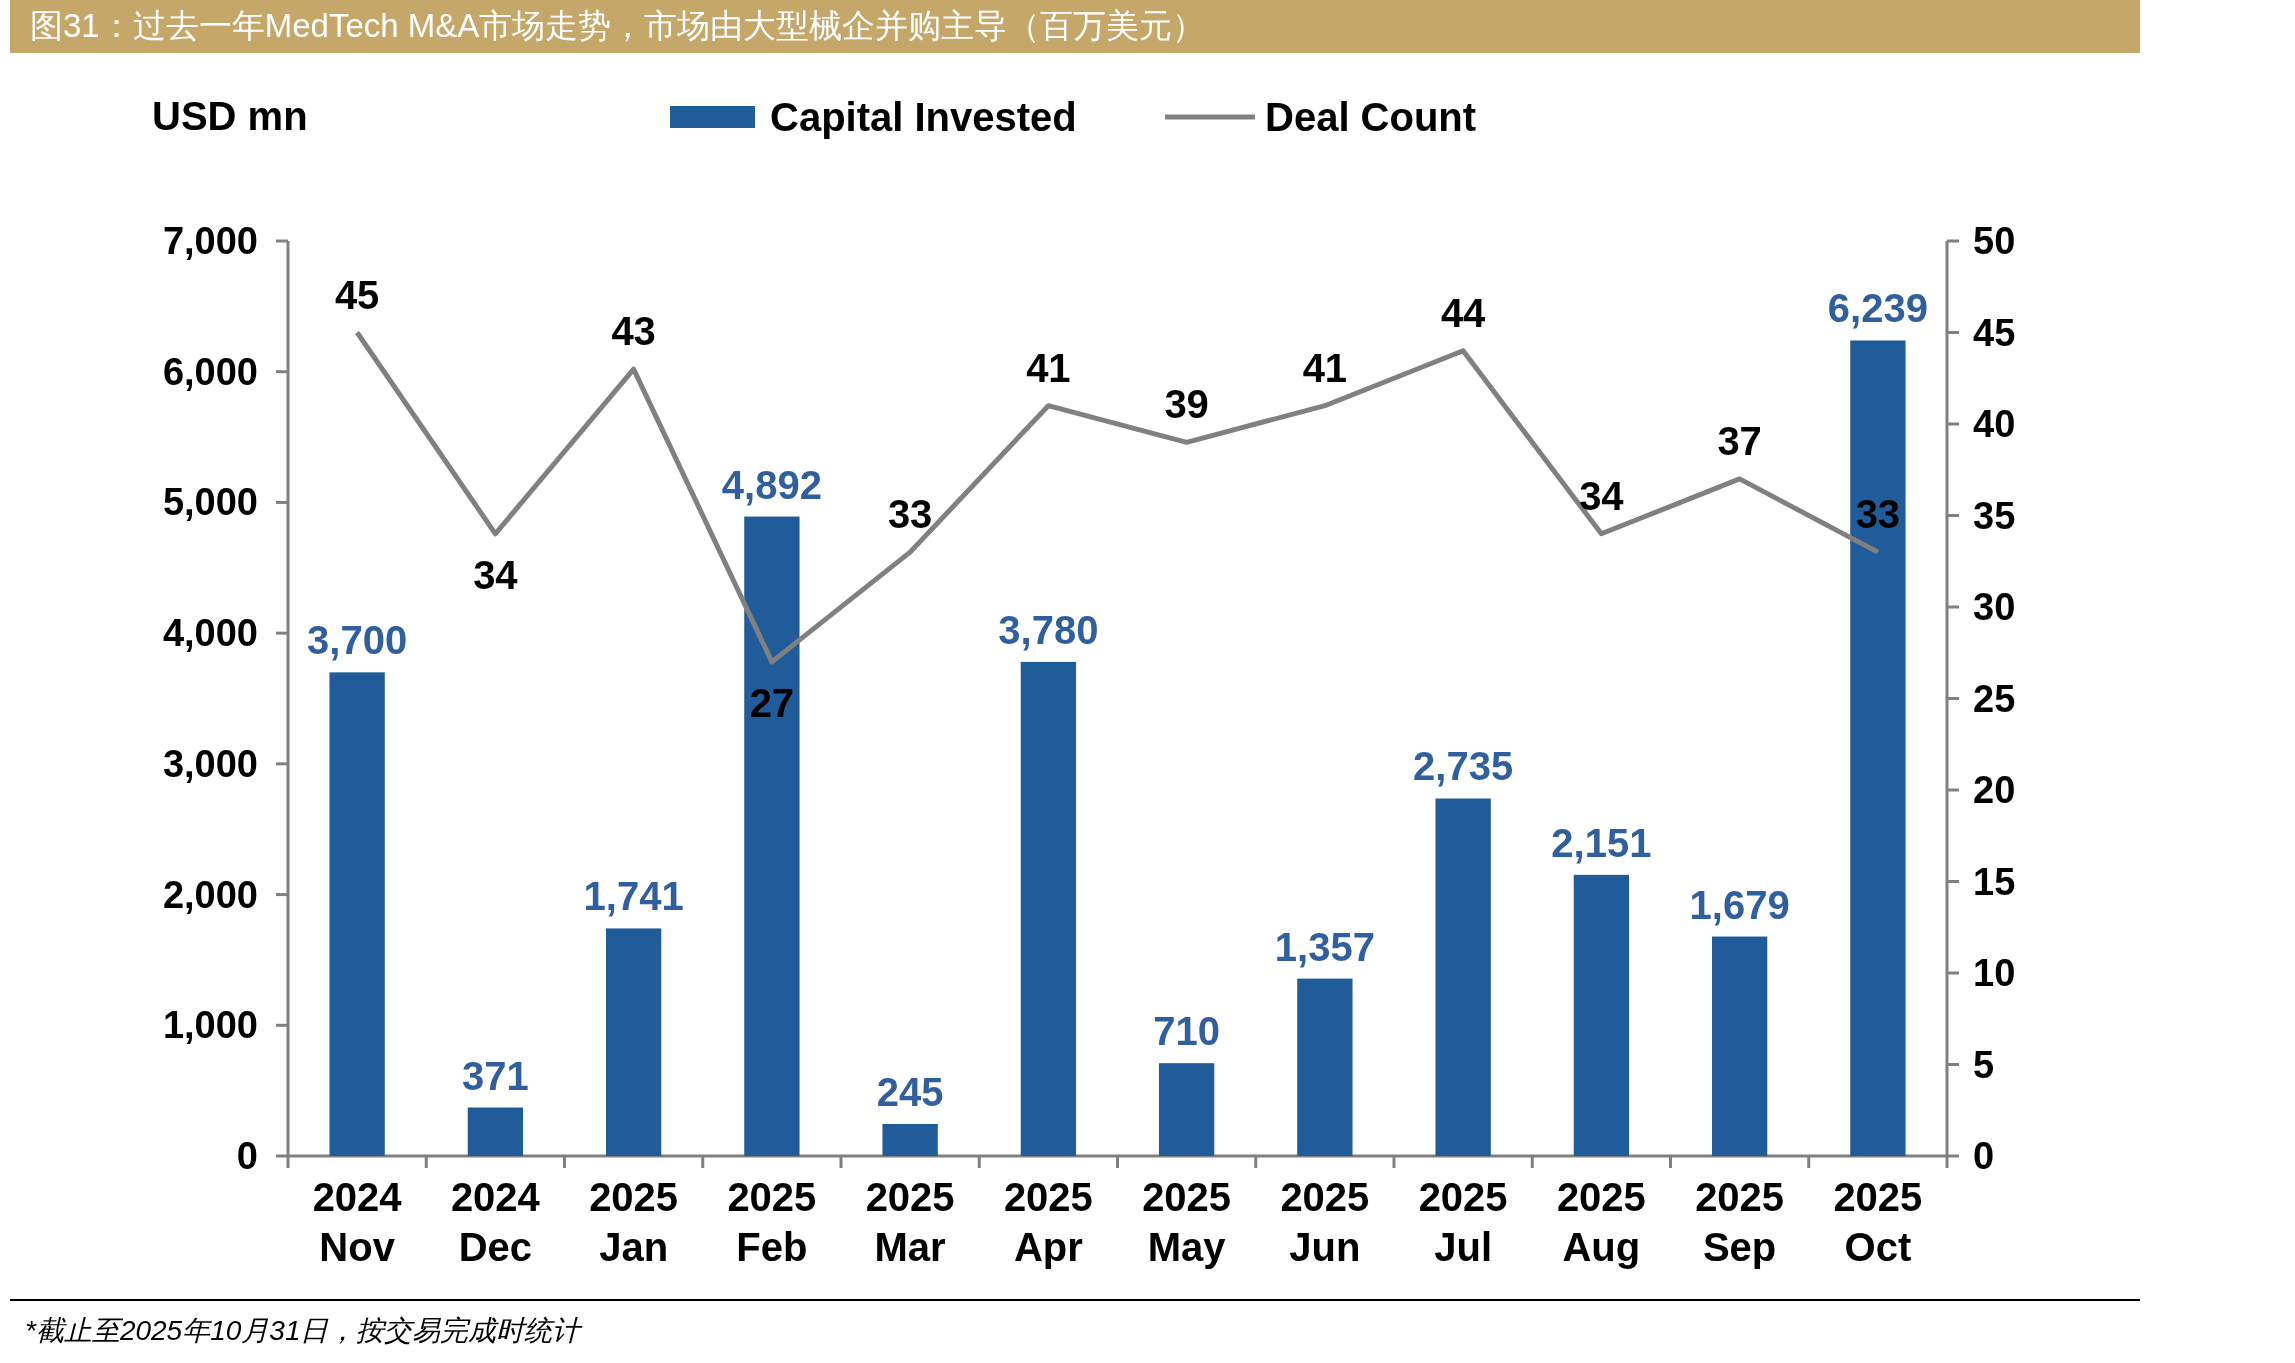  I want to click on text: *截止至2025年10月31日，按交易完成时统计, so click(304, 1330).